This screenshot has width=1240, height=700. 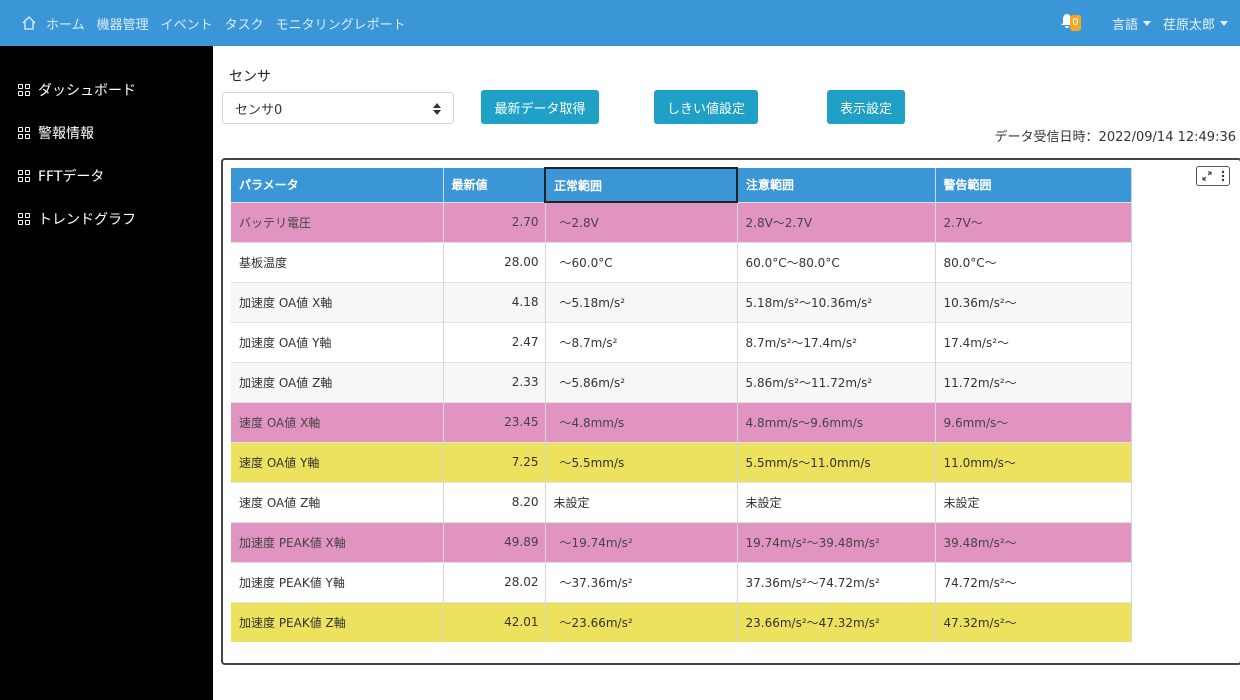 What do you see at coordinates (641, 221) in the screenshot?
I see `cell-normal-range: ～2.8V` at bounding box center [641, 221].